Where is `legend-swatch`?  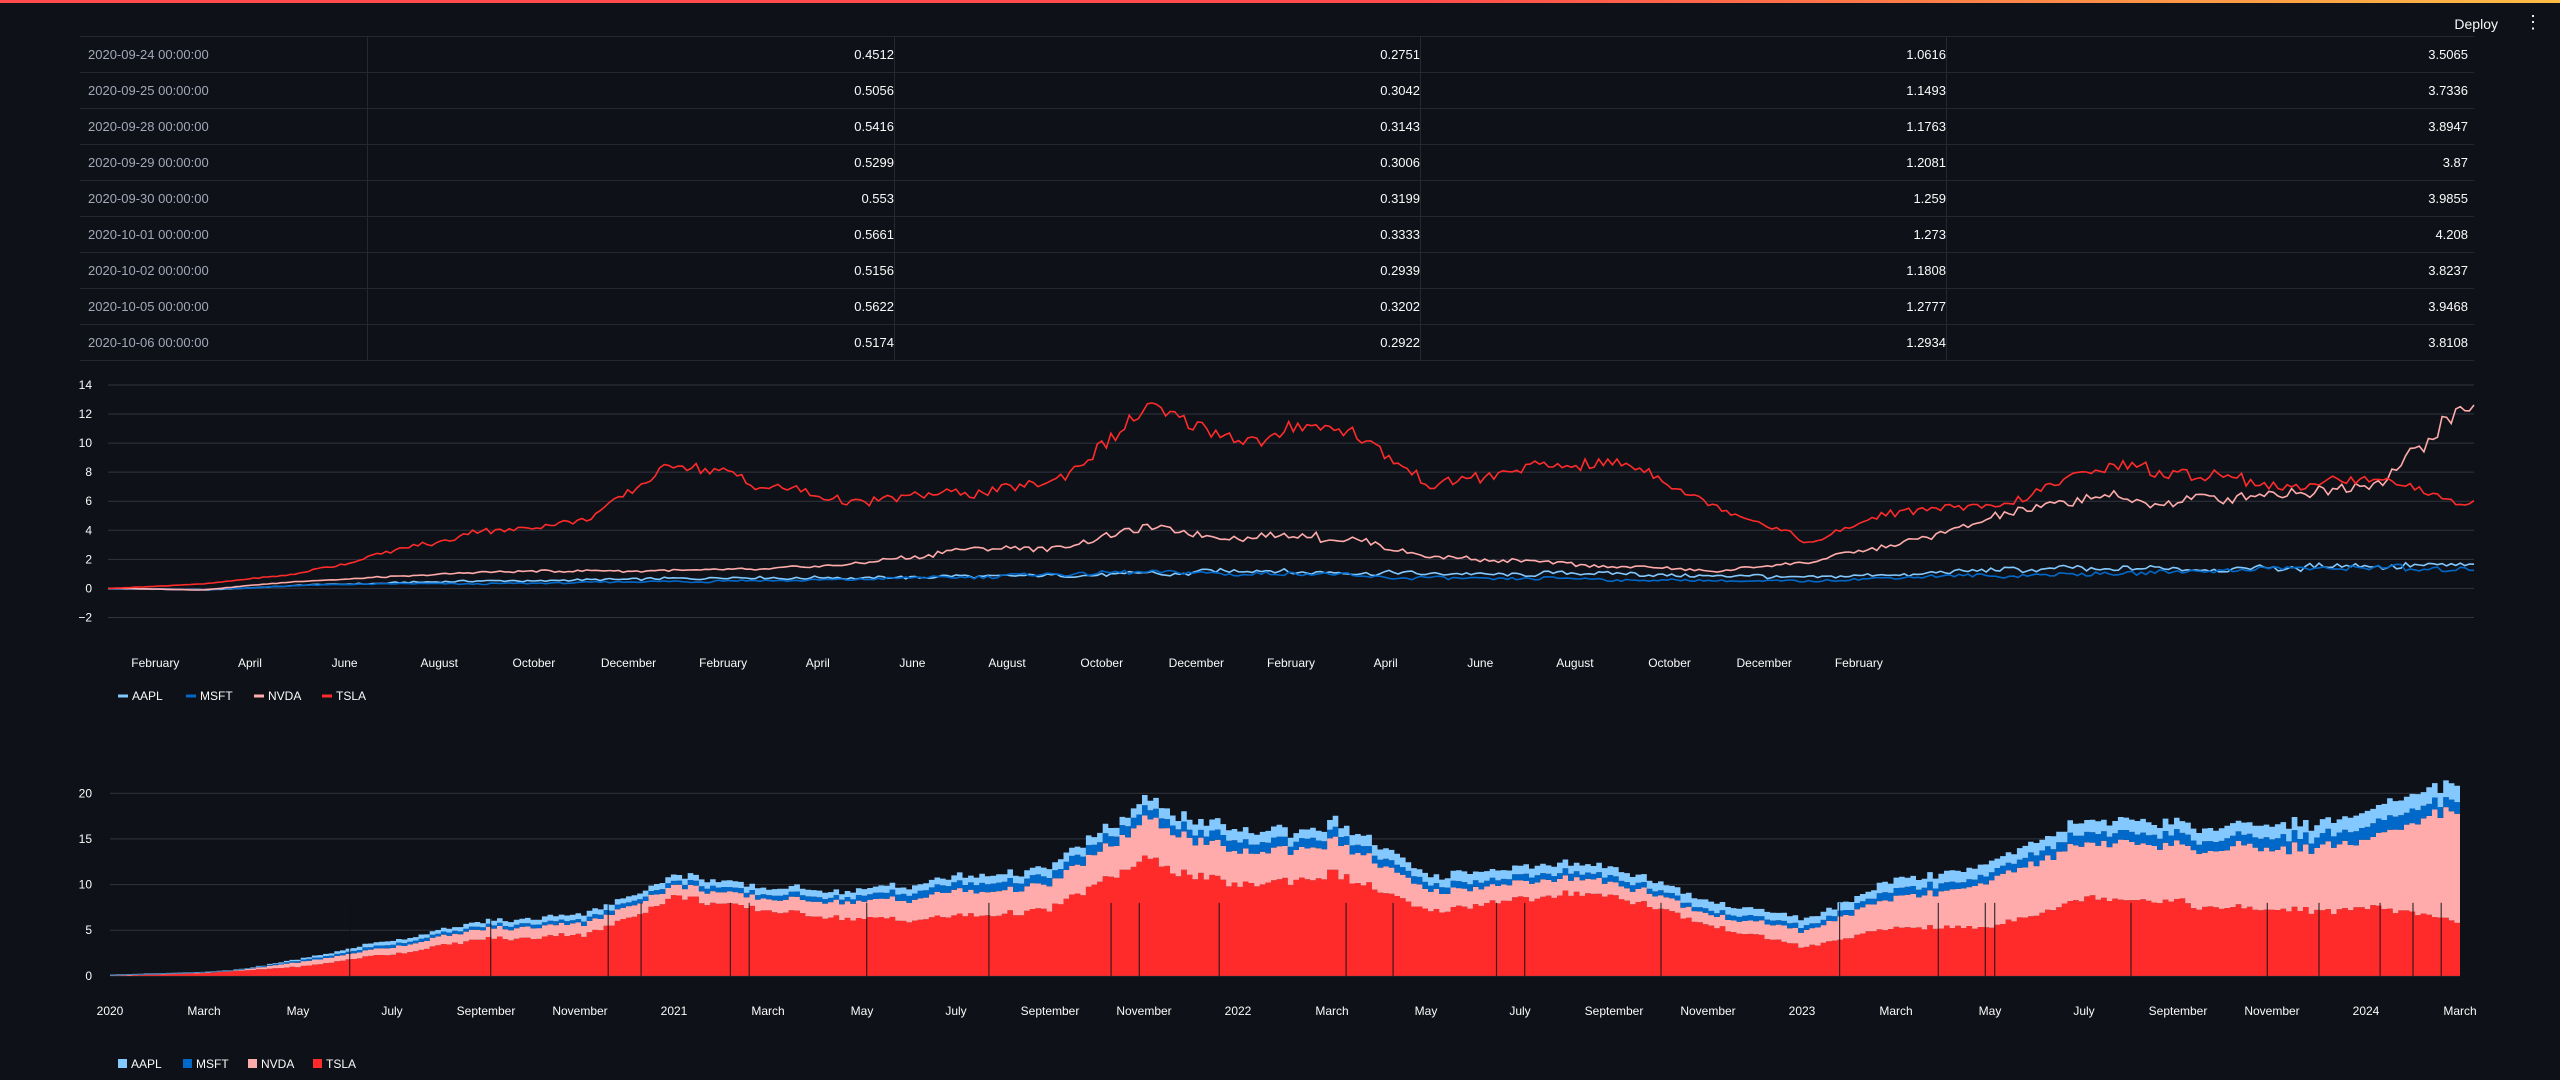
legend-swatch is located at coordinates (317, 1063).